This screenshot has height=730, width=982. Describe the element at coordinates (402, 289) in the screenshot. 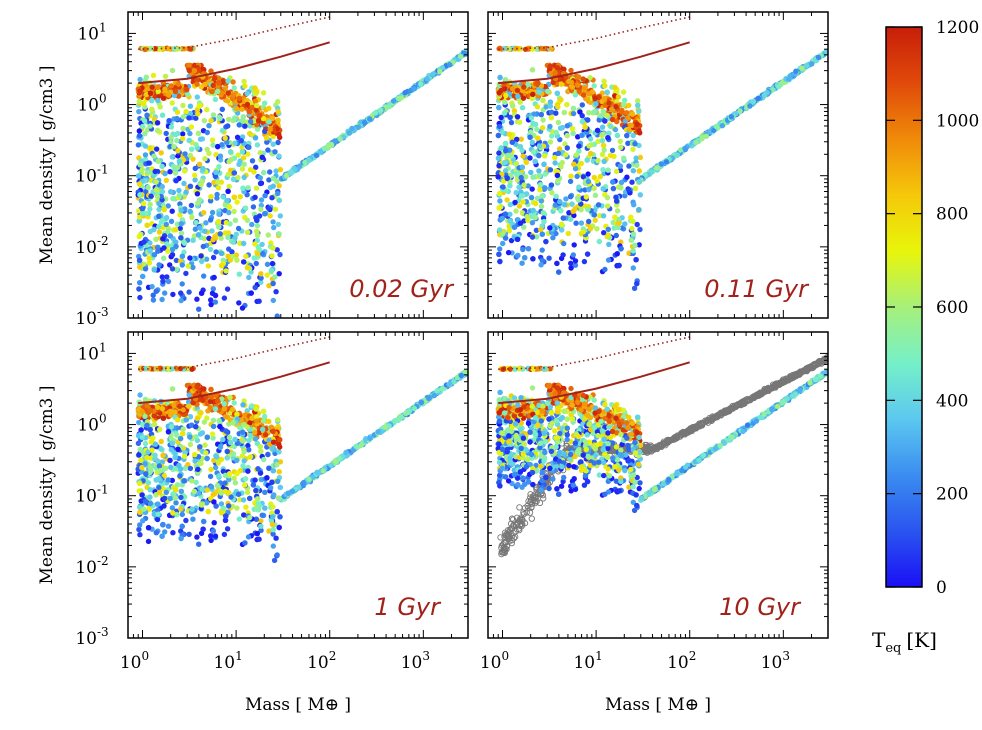

I see `panel-label: 0.02 Gyr` at that location.